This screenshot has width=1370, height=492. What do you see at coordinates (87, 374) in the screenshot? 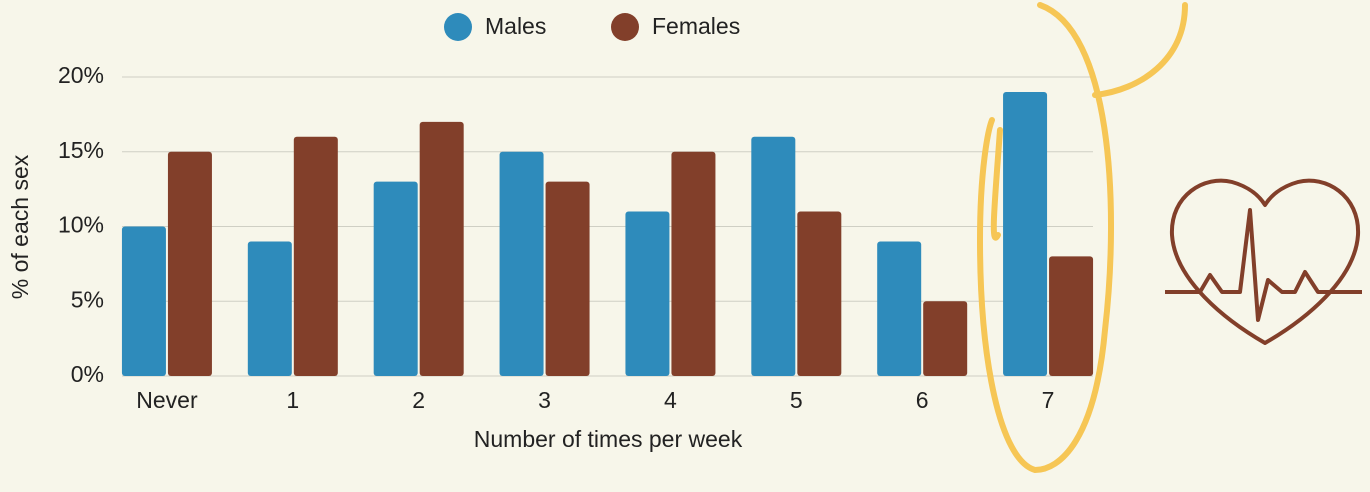
I see `y-tick-label: 0%` at bounding box center [87, 374].